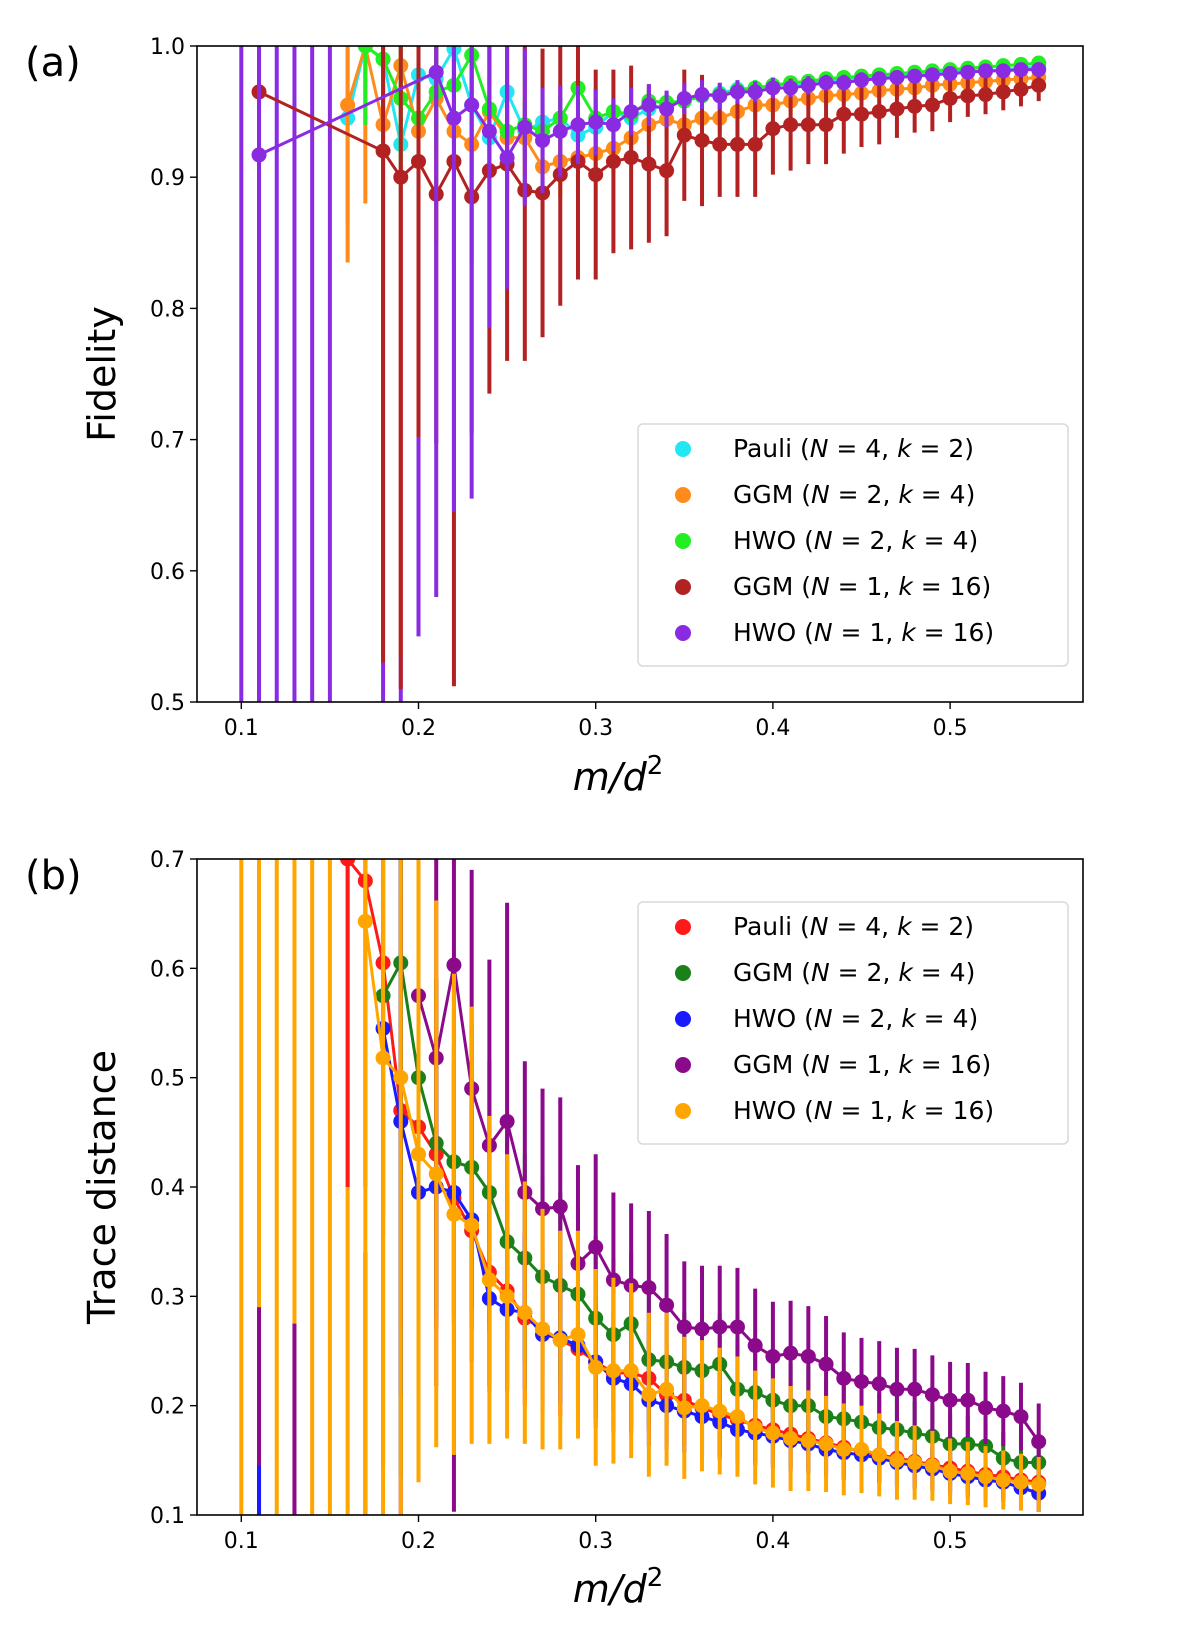 This screenshot has height=1636, width=1185. I want to click on x-axis-label-var: m/d, so click(610, 777).